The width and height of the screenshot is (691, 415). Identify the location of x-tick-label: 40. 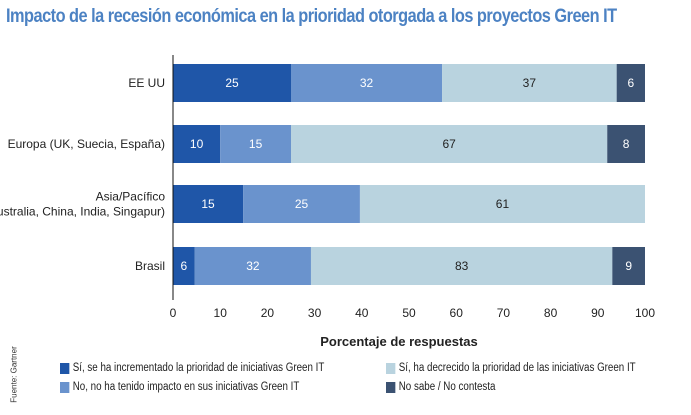
(362, 313).